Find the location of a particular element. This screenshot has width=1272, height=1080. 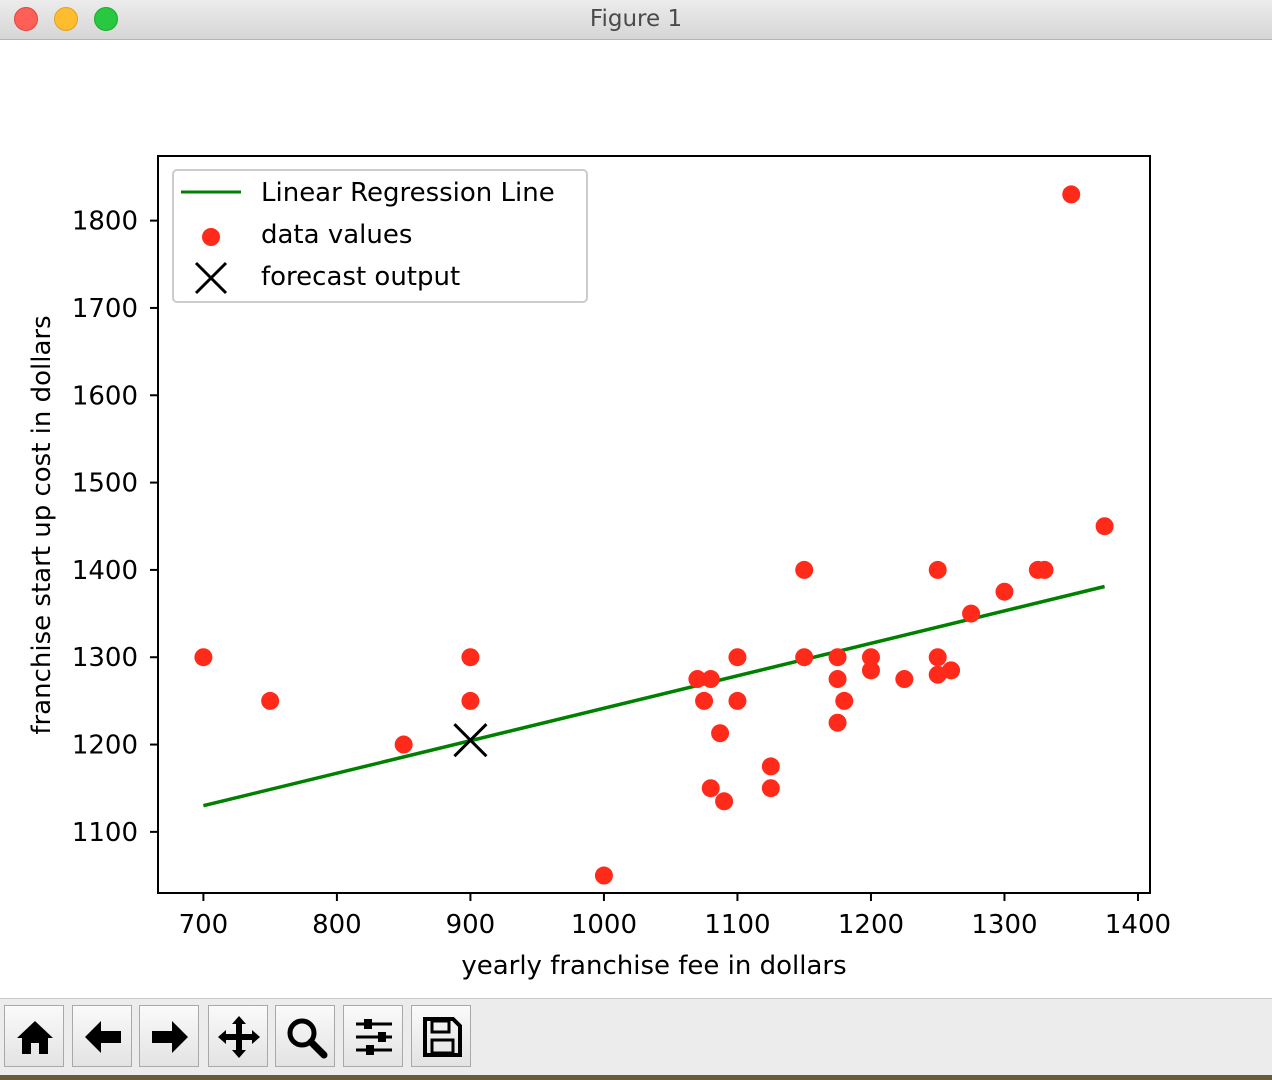

forward-button is located at coordinates (169, 1036).